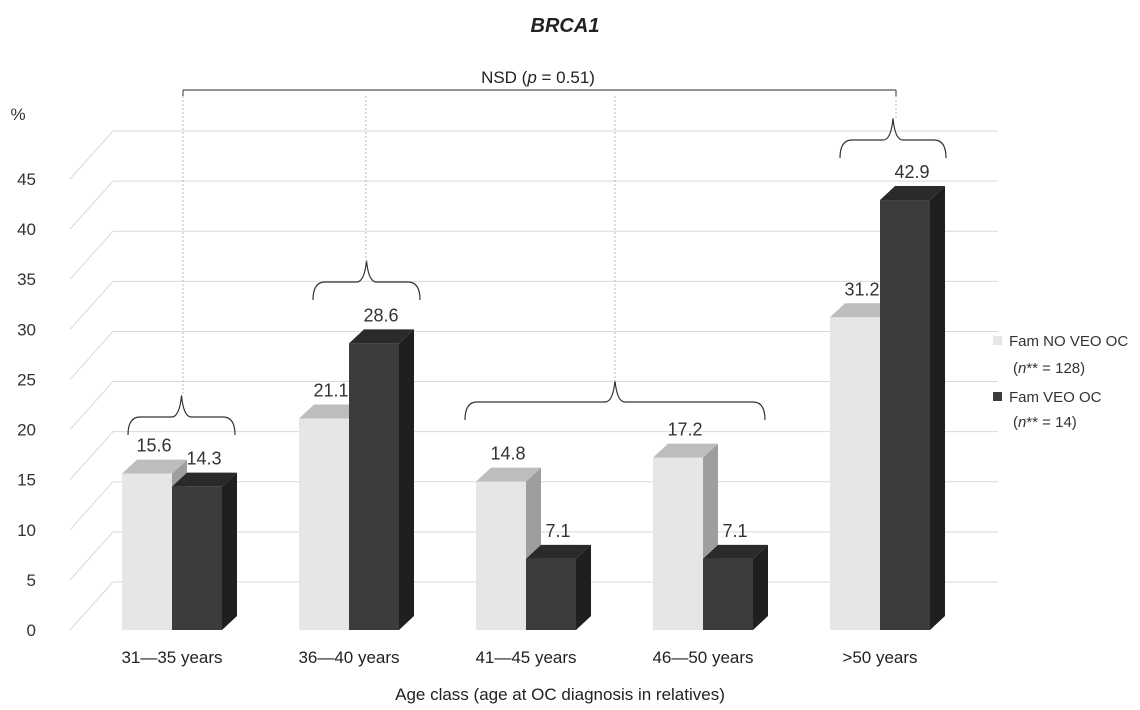  What do you see at coordinates (31, 630) in the screenshot?
I see `y-tick-label: 0` at bounding box center [31, 630].